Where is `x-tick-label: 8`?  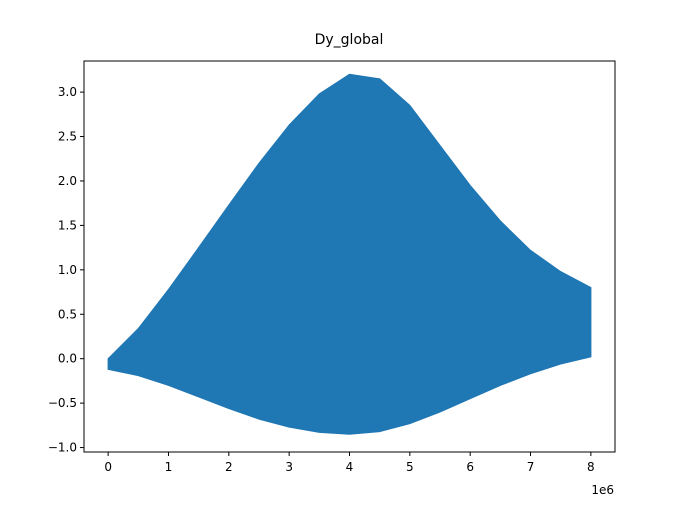
x-tick-label: 8 is located at coordinates (591, 467).